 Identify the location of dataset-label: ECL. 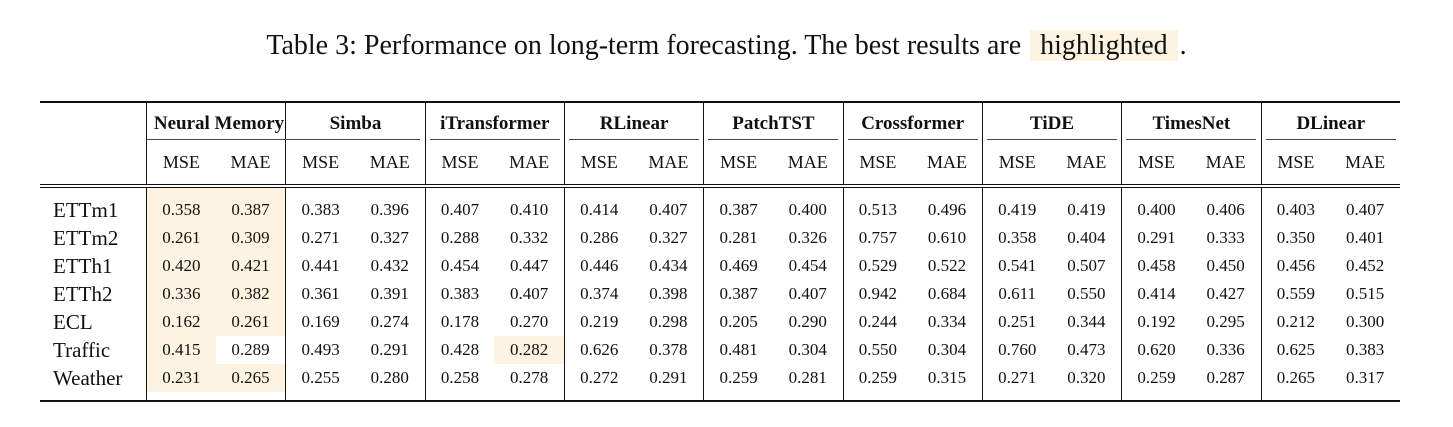
(73, 321).